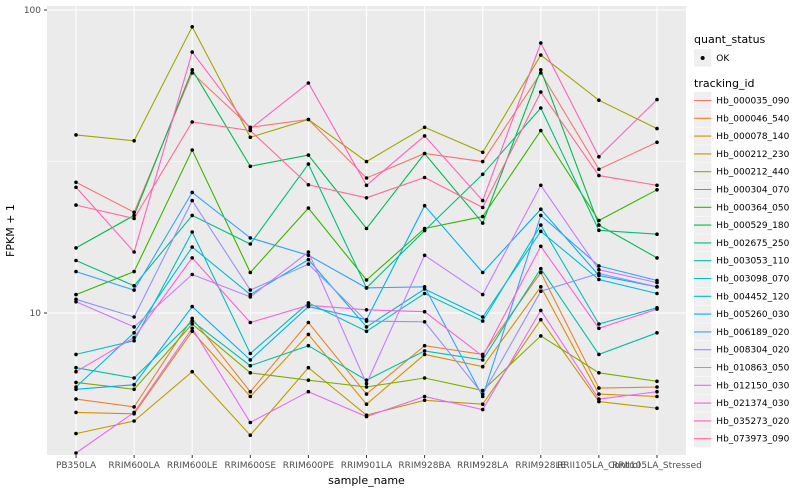 The width and height of the screenshot is (800, 504). What do you see at coordinates (541, 108) in the screenshot?
I see `data-point-Hb_002675_250-RRIM928LE` at bounding box center [541, 108].